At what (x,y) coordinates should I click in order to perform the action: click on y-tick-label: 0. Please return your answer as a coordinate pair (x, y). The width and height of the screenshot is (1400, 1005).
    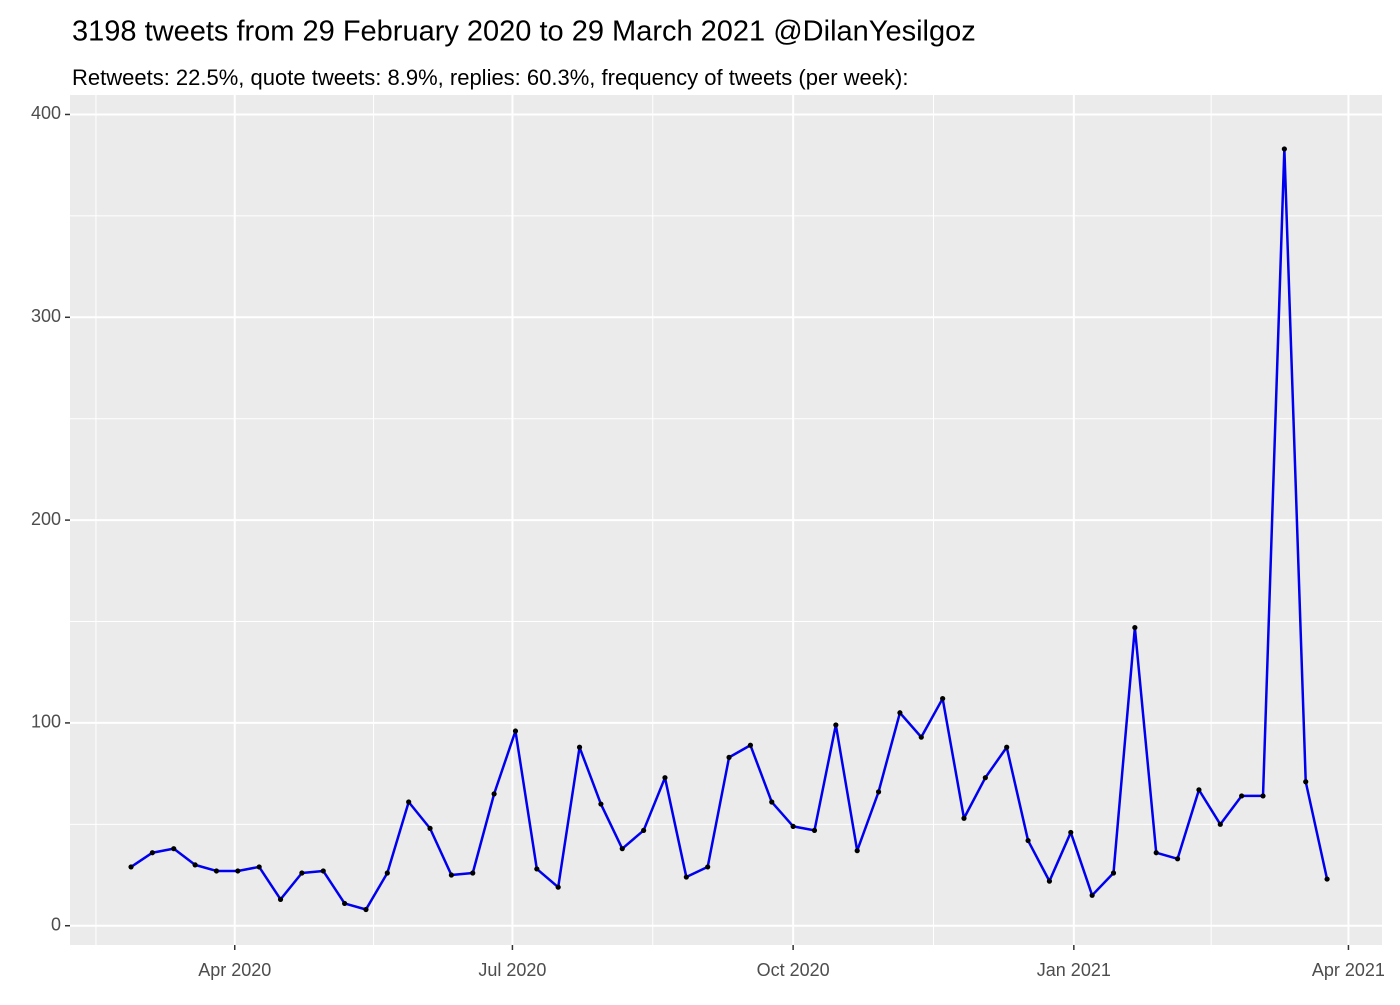
    Looking at the image, I should click on (56, 924).